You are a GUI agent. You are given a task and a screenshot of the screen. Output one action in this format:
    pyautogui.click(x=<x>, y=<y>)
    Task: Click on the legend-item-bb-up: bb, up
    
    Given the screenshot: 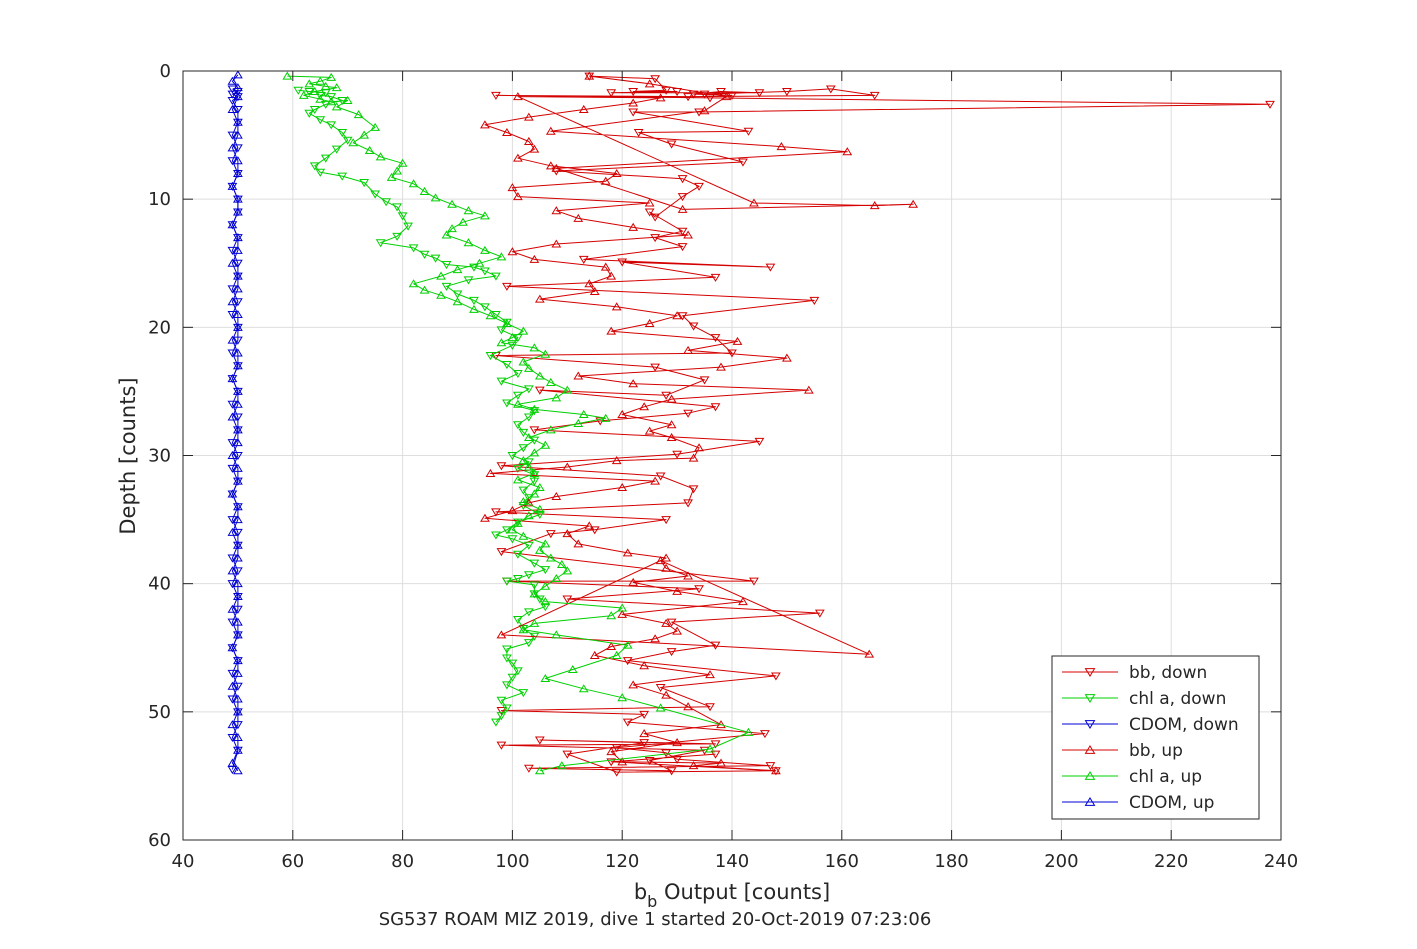 What is the action you would take?
    pyautogui.click(x=1122, y=751)
    